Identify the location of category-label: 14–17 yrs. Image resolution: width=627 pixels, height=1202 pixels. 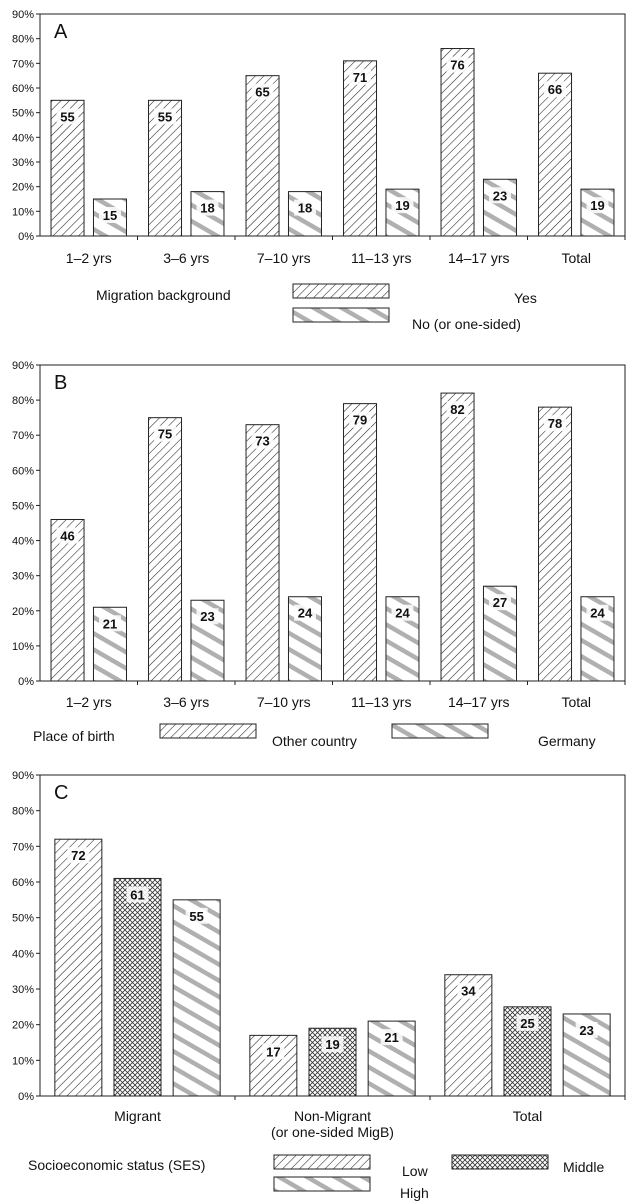
(478, 258).